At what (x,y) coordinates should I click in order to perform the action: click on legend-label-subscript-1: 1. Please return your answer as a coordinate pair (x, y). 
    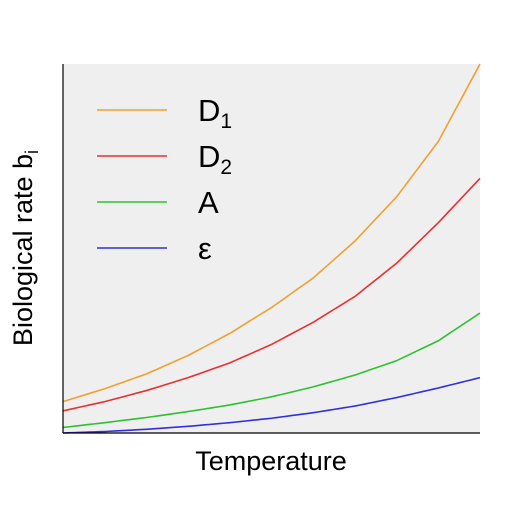
    Looking at the image, I should click on (226, 121).